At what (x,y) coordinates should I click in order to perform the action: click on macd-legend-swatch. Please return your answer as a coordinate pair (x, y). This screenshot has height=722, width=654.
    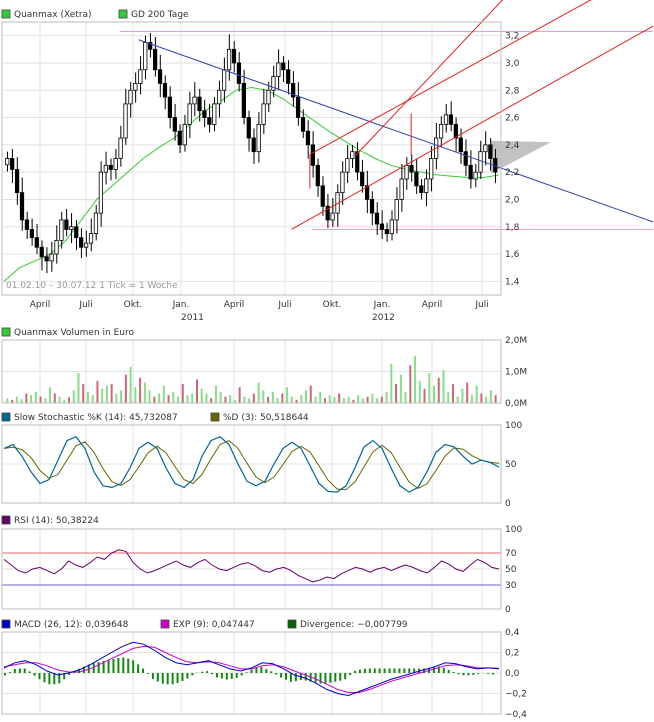
    Looking at the image, I should click on (6, 624).